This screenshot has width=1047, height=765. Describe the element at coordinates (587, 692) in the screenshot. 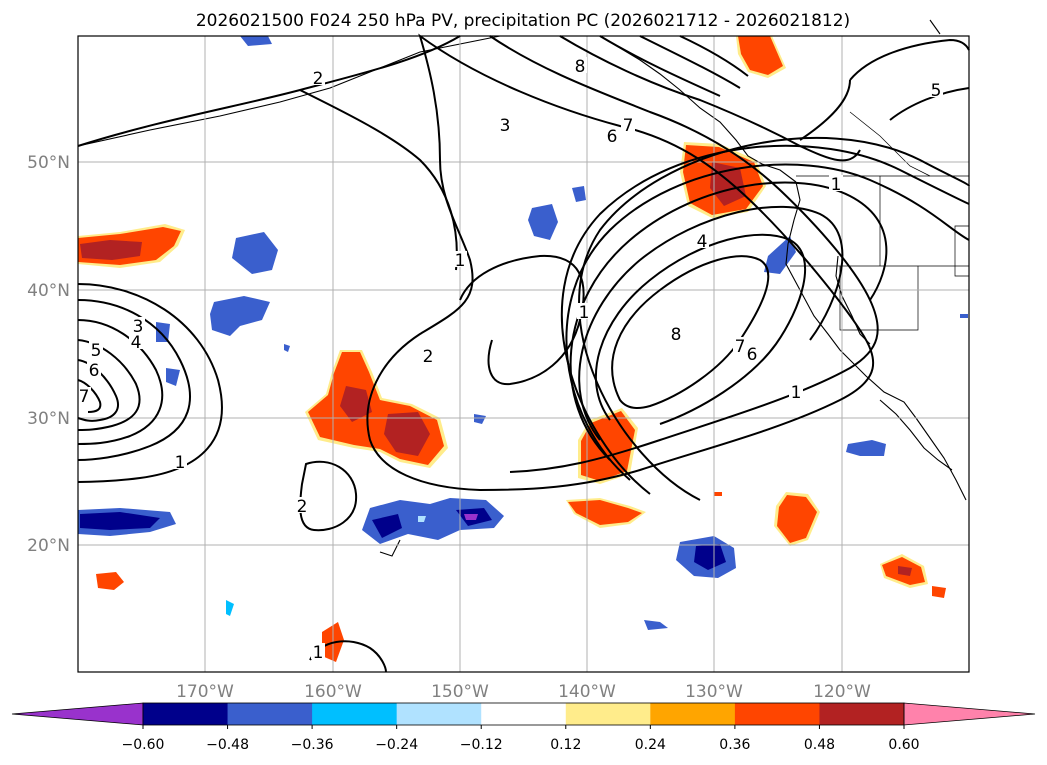

I see `lon-tick-label: 140°W` at that location.